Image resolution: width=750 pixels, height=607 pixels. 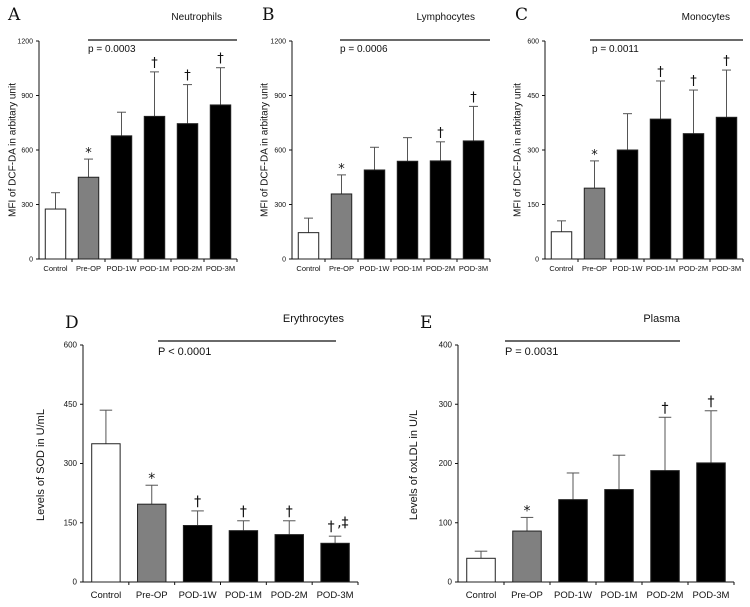 I want to click on panel-c-marker: *, so click(x=594, y=155).